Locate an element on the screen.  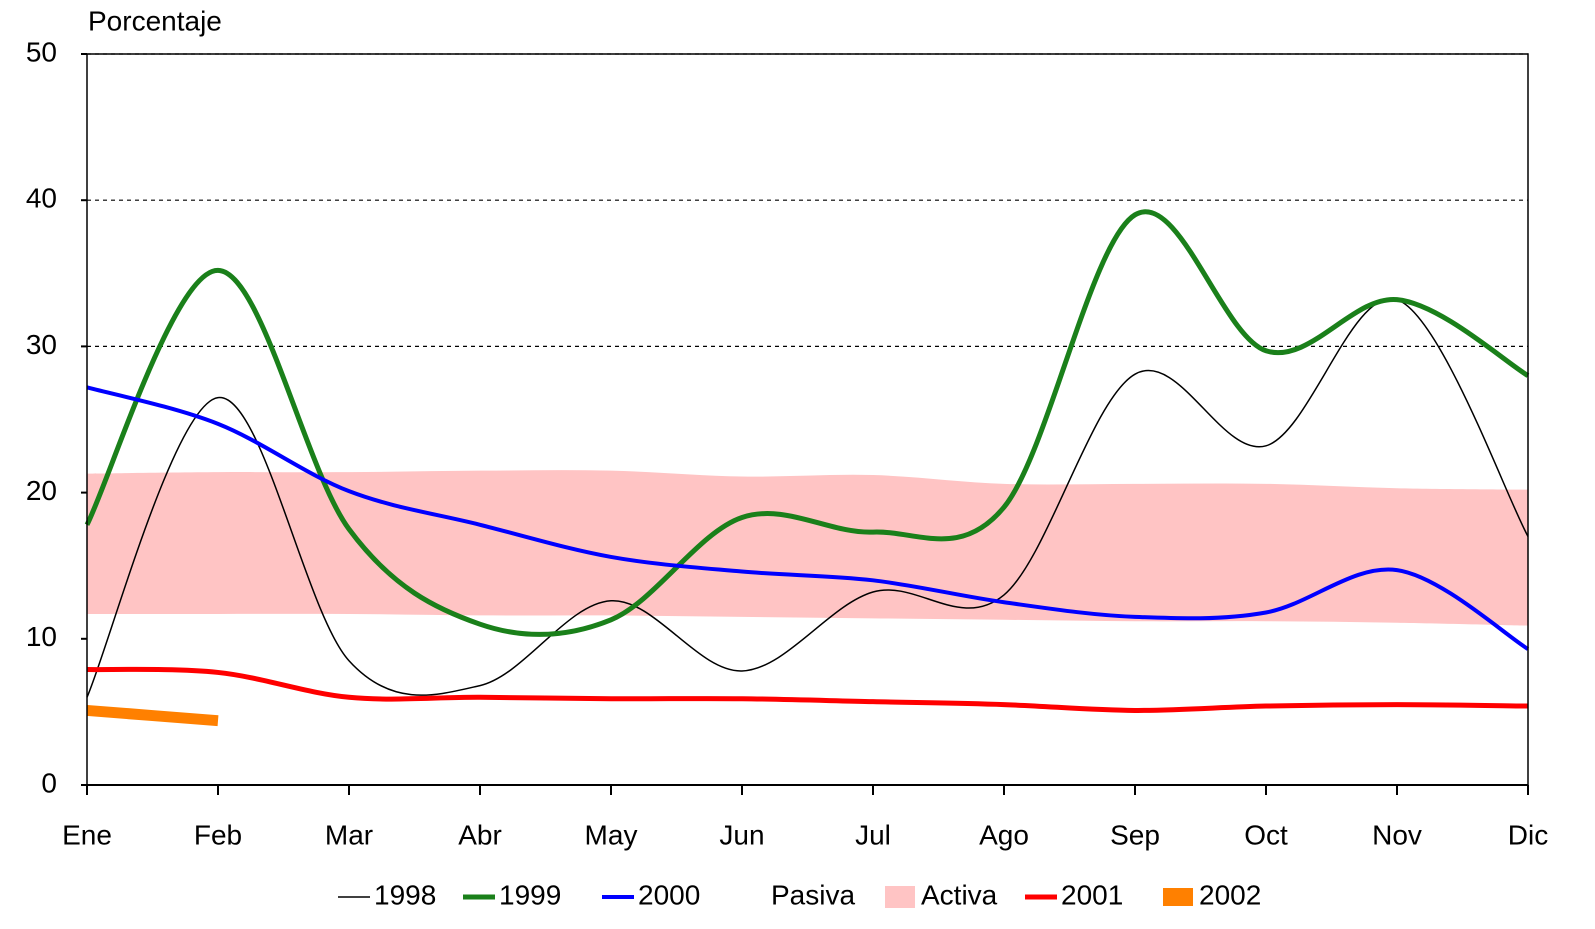
legend-label: 1998 is located at coordinates (405, 894).